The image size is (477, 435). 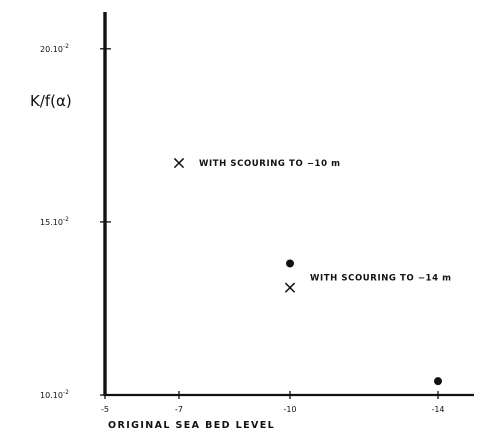 What do you see at coordinates (179, 409) in the screenshot?
I see `x-tick-label: -7` at bounding box center [179, 409].